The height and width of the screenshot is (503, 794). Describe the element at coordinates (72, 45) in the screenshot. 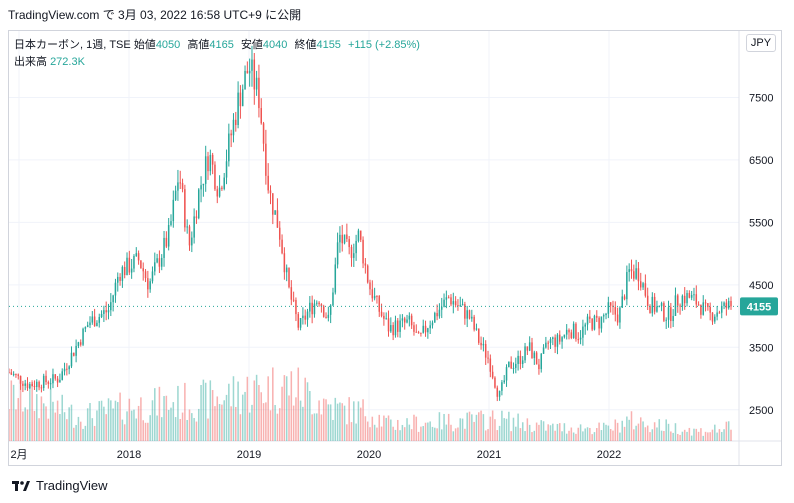

I see `symbol-label: 日本カーボン, 1週, TSE` at that location.